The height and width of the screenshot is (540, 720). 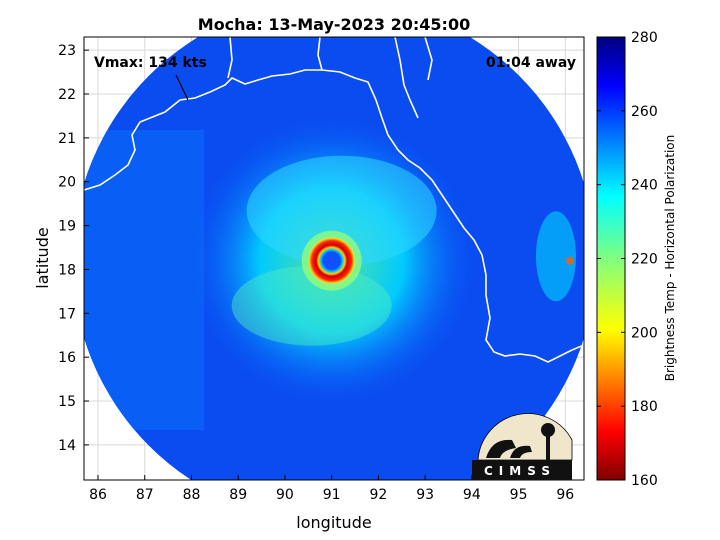 What do you see at coordinates (644, 260) in the screenshot?
I see `colorbar-tick-label: 220` at bounding box center [644, 260].